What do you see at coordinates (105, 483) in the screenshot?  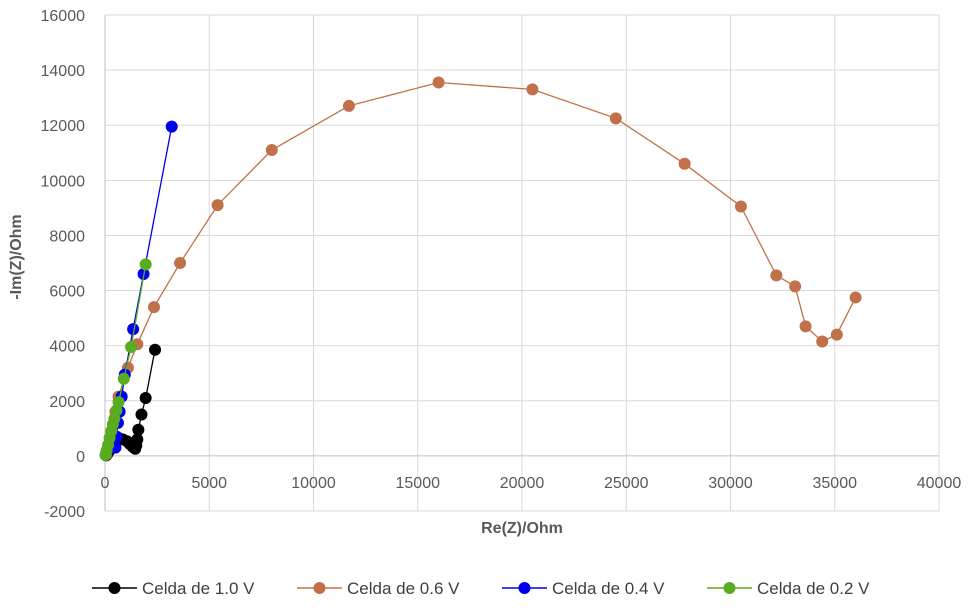 I see `x-tick-label: 0` at bounding box center [105, 483].